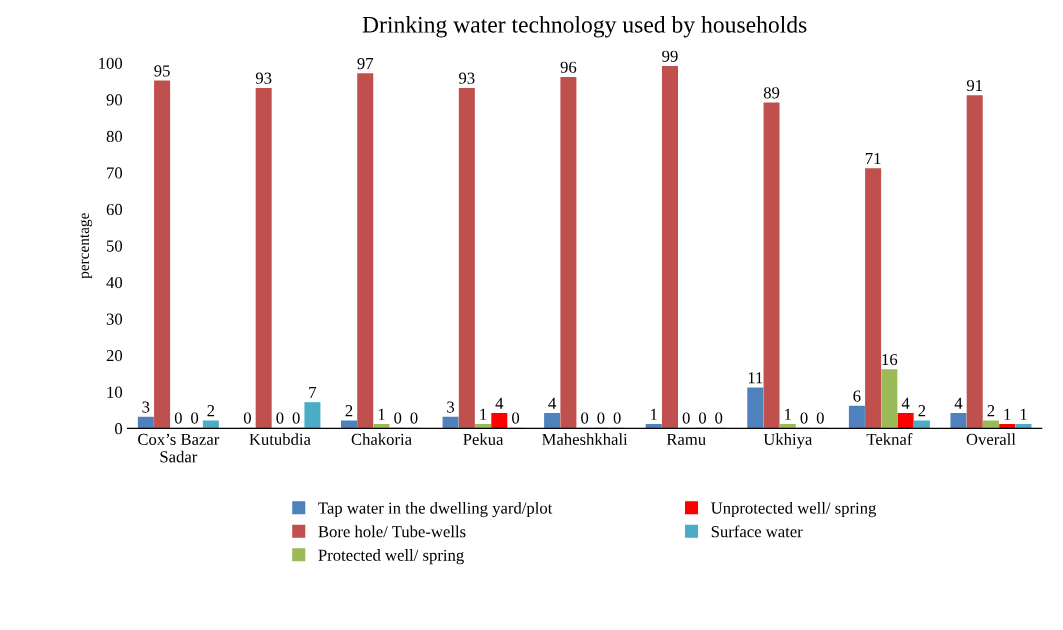 The image size is (1063, 630). Describe the element at coordinates (435, 509) in the screenshot. I see `legend-label: Tap water in the dwelling yard/plot` at that location.